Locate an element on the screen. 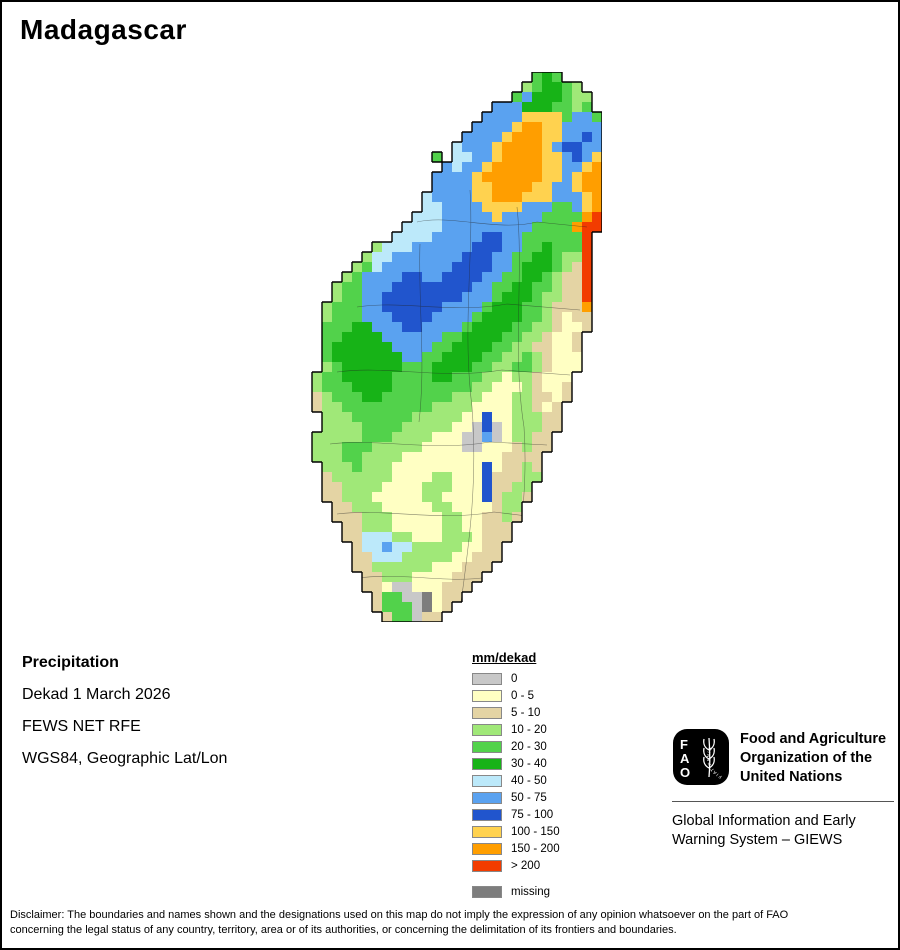 The image size is (900, 950). giews-line: Global Information and Early is located at coordinates (764, 820).